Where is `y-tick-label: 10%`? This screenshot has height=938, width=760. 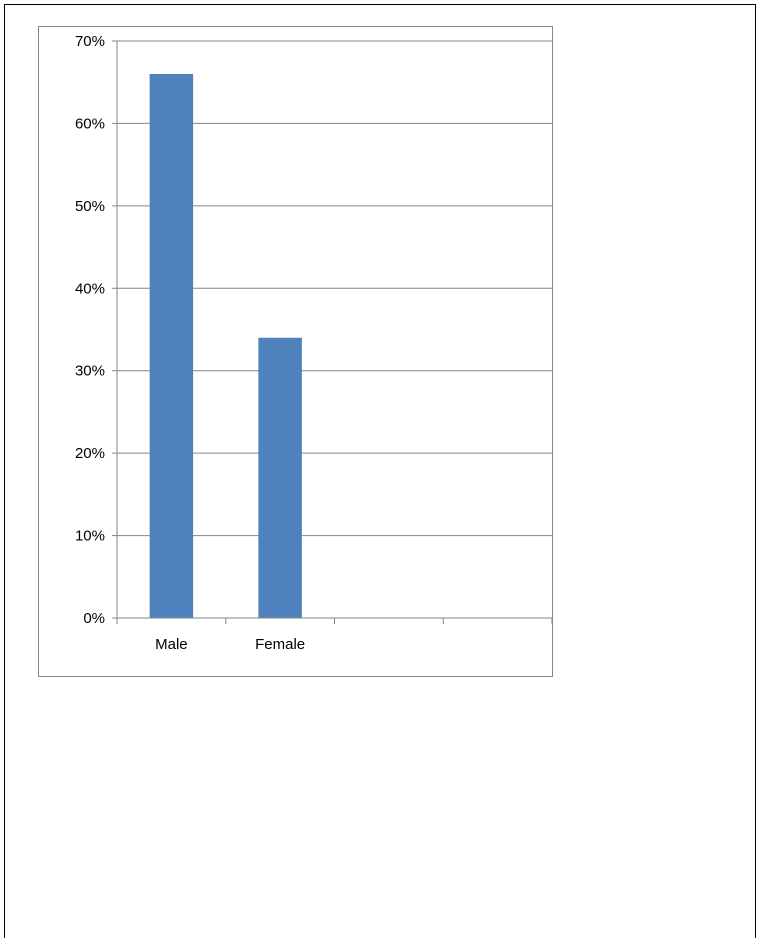 y-tick-label: 10% is located at coordinates (90, 536).